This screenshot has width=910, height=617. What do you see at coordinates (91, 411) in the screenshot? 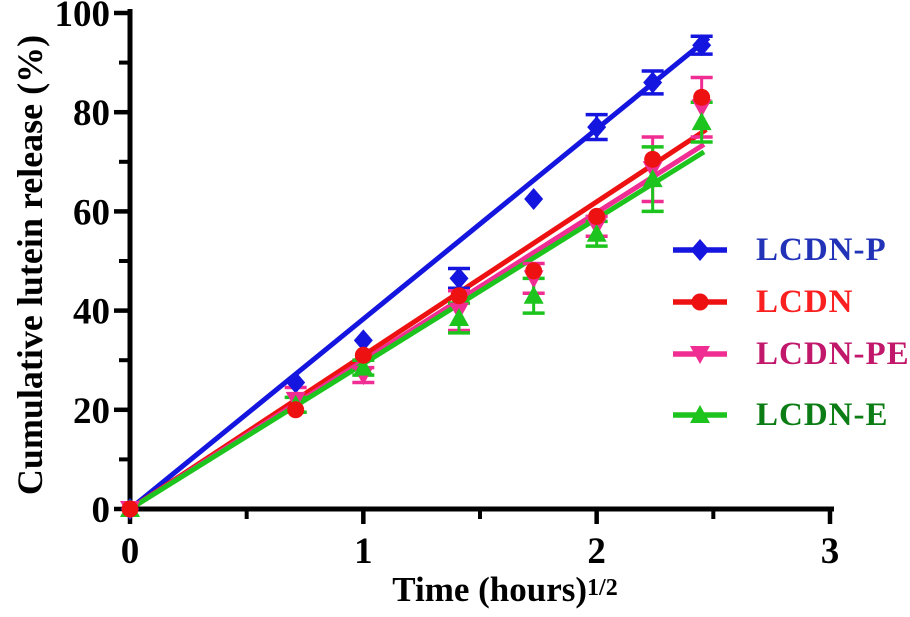
I see `svg-text: 20` at bounding box center [91, 411].